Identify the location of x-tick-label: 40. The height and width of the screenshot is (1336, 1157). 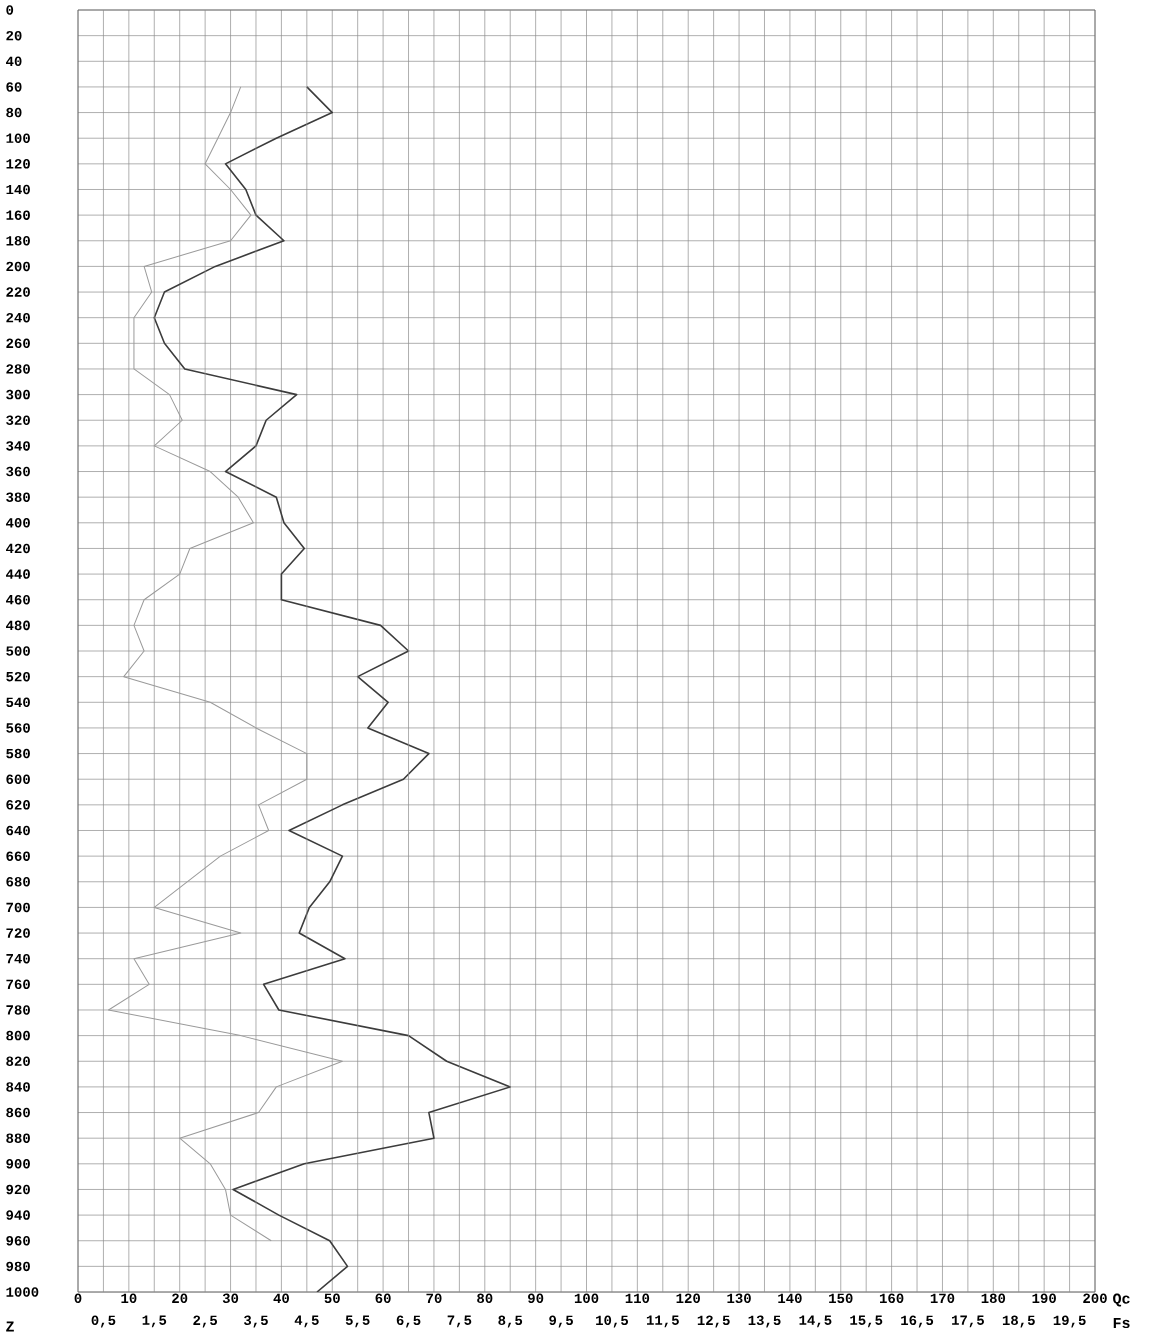
(281, 1298).